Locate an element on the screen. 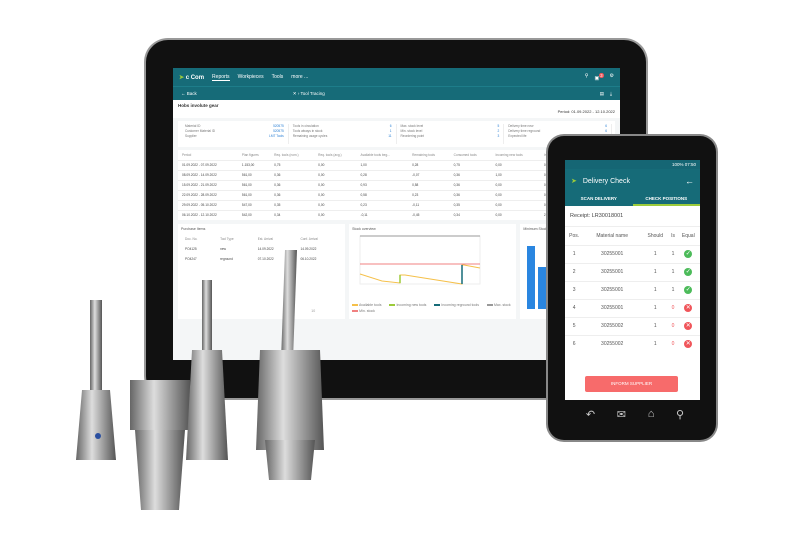 The height and width of the screenshot is (533, 800). info-label: Remaining usage cycles is located at coordinates (310, 136).